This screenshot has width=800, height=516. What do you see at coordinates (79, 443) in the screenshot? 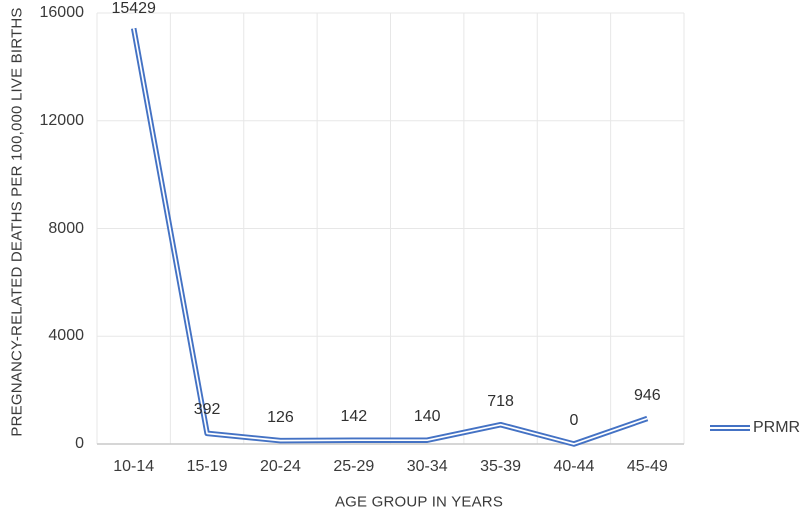
I see `y-tick-label: 0` at bounding box center [79, 443].